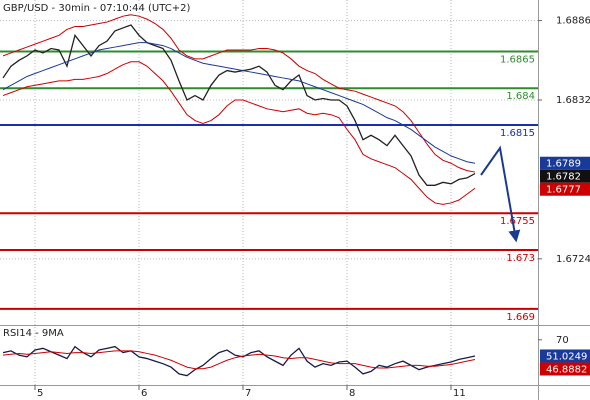  Describe the element at coordinates (352, 393) in the screenshot. I see `x-tick-label: 8` at that location.